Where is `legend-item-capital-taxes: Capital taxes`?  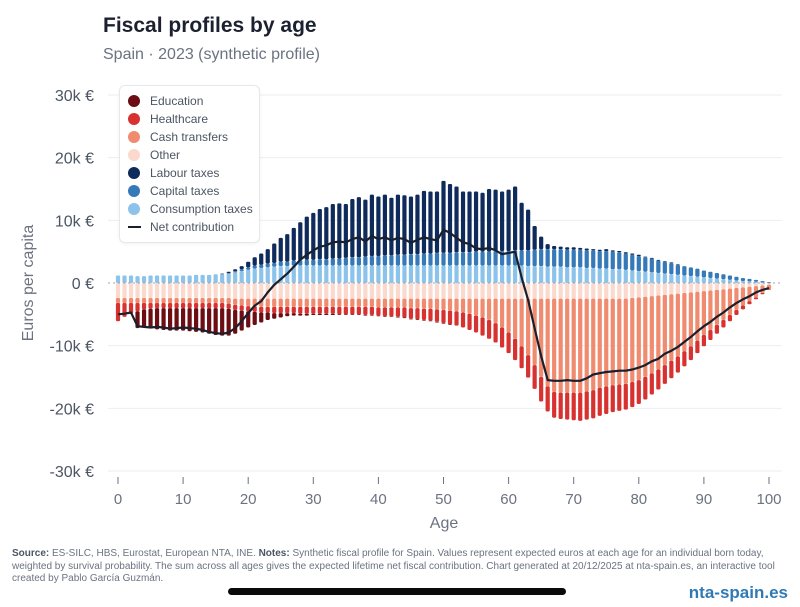 legend-item-capital-taxes: Capital taxes is located at coordinates (173, 191).